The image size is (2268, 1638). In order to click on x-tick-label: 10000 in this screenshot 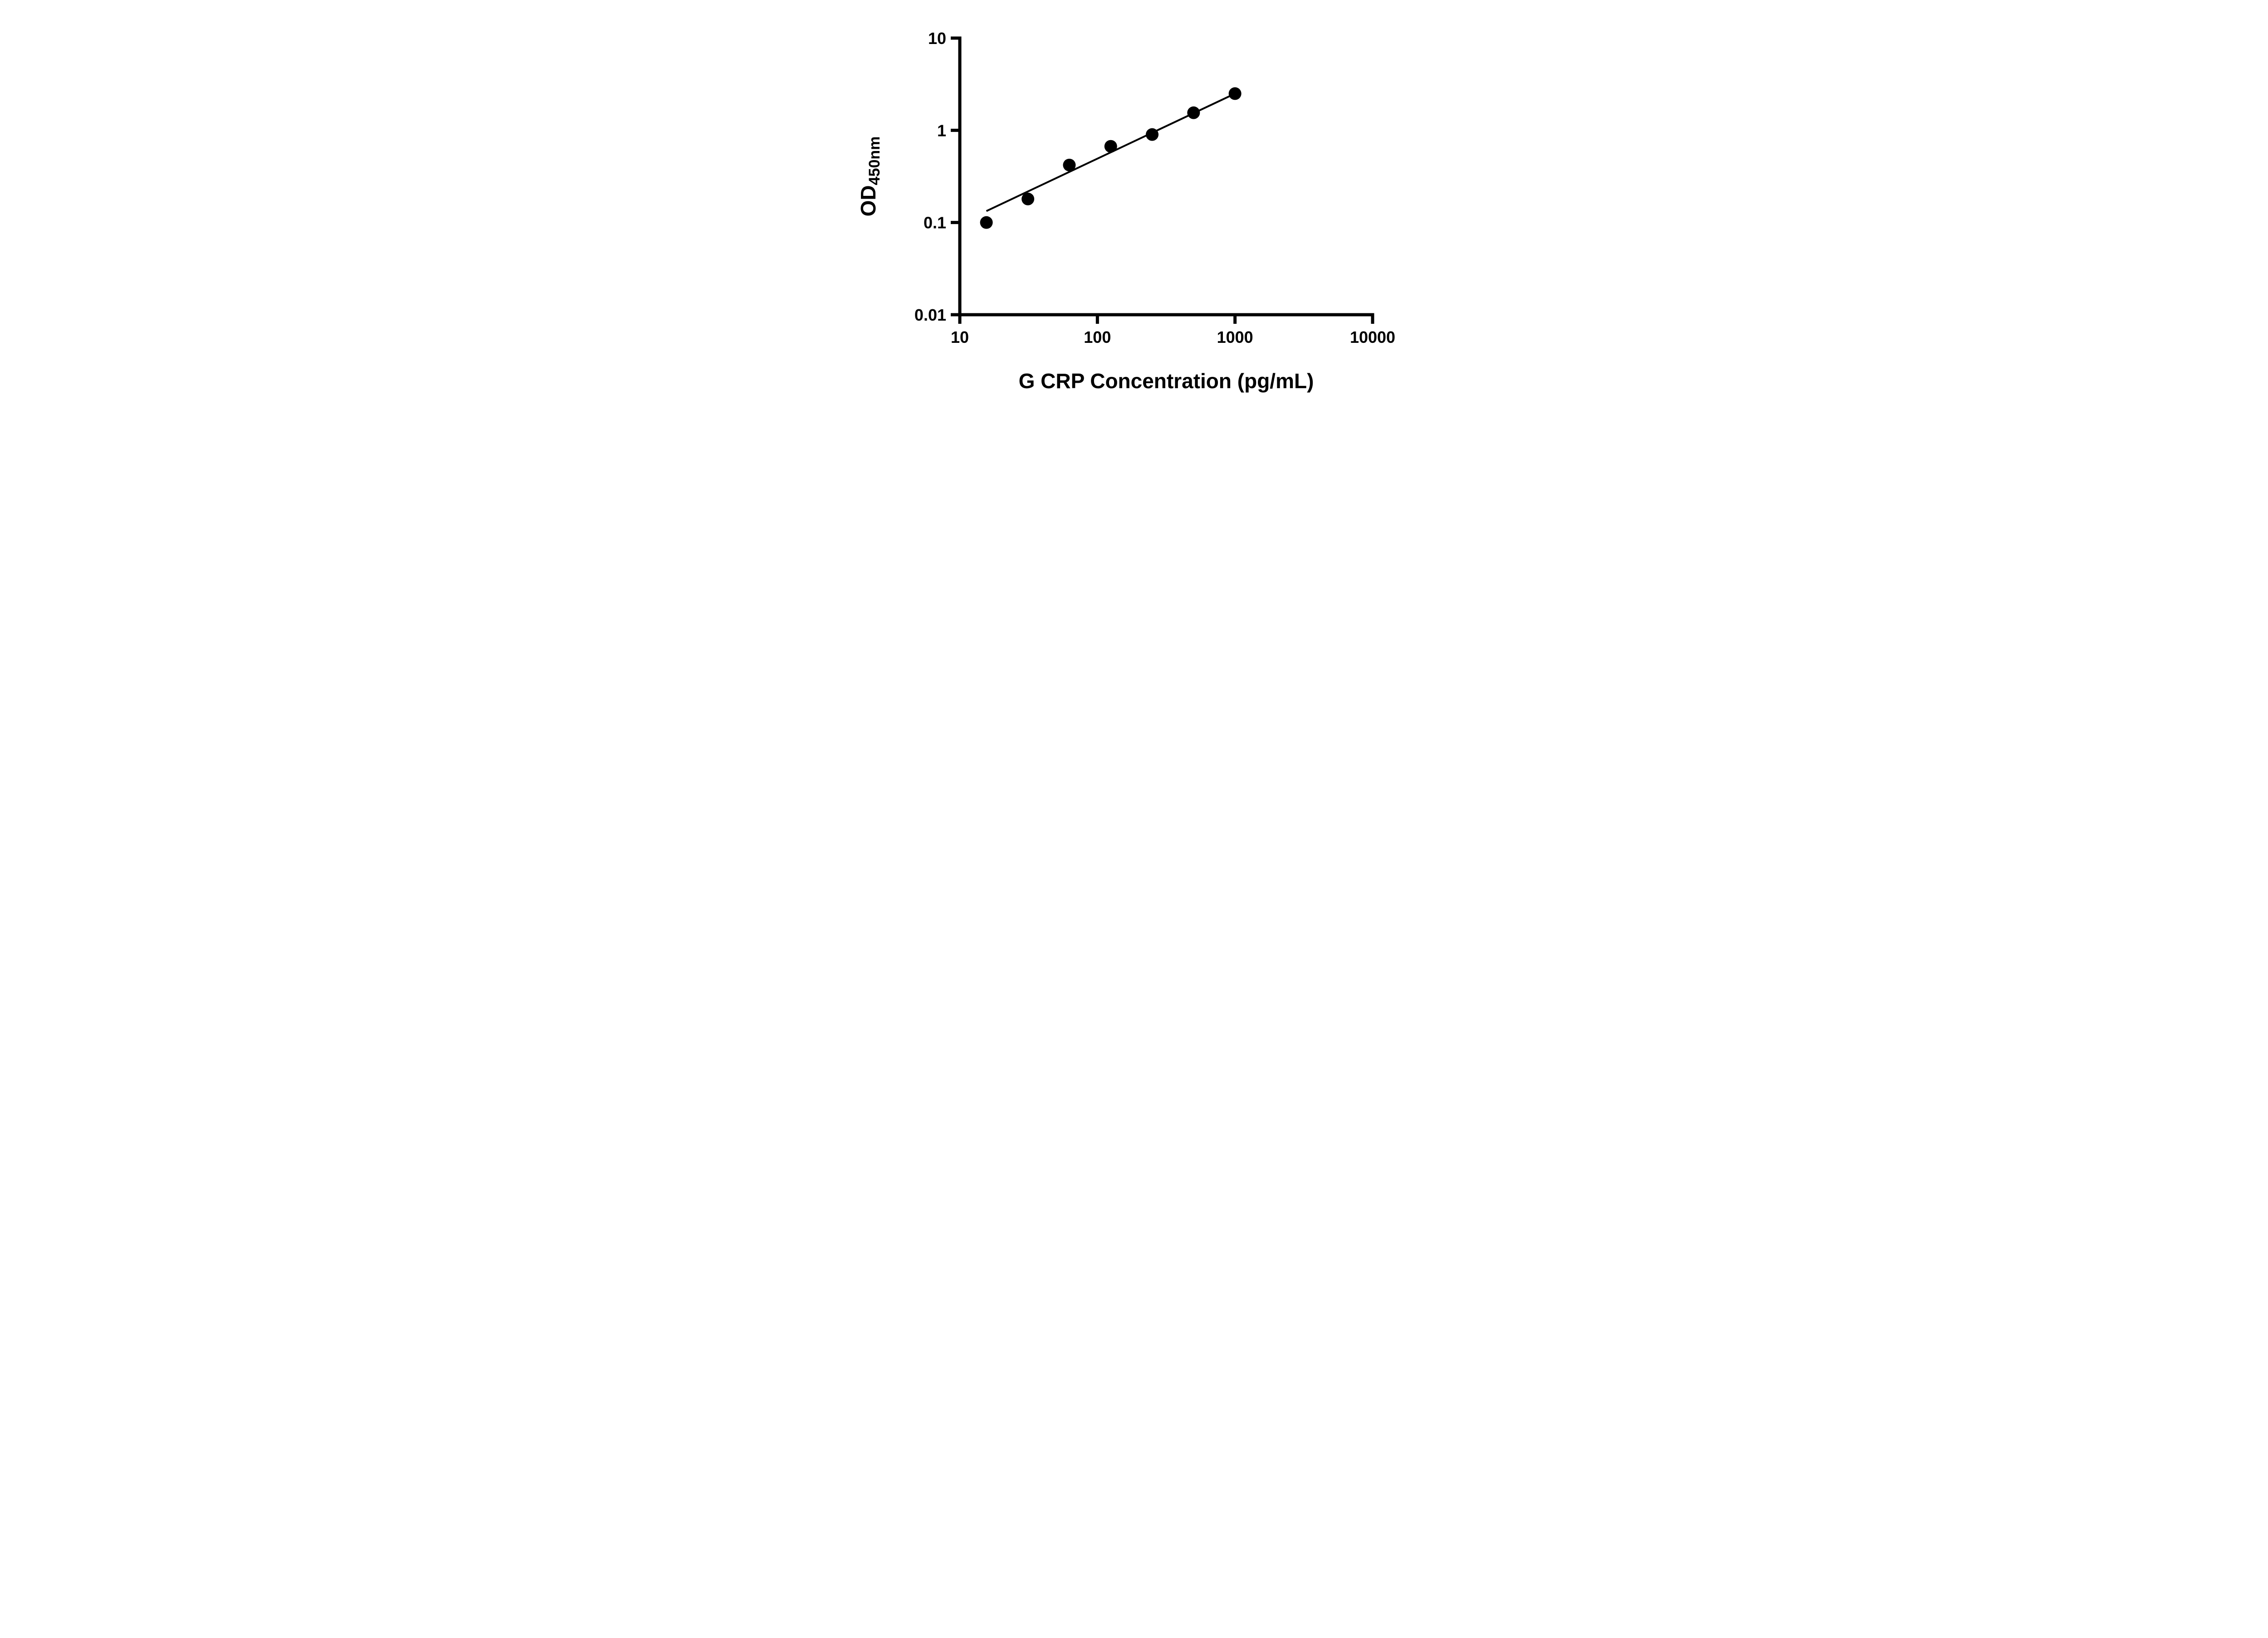, I will do `click(1373, 337)`.